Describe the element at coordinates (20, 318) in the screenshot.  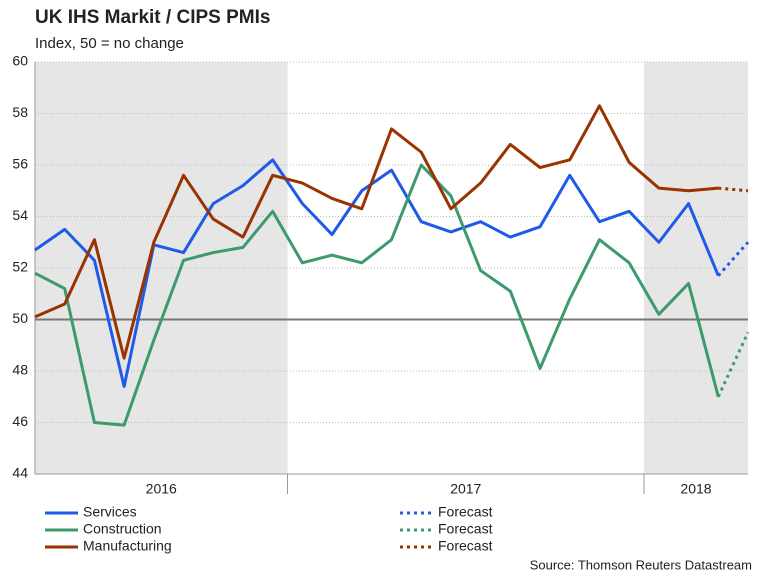
I see `y-tick-label: 50` at that location.